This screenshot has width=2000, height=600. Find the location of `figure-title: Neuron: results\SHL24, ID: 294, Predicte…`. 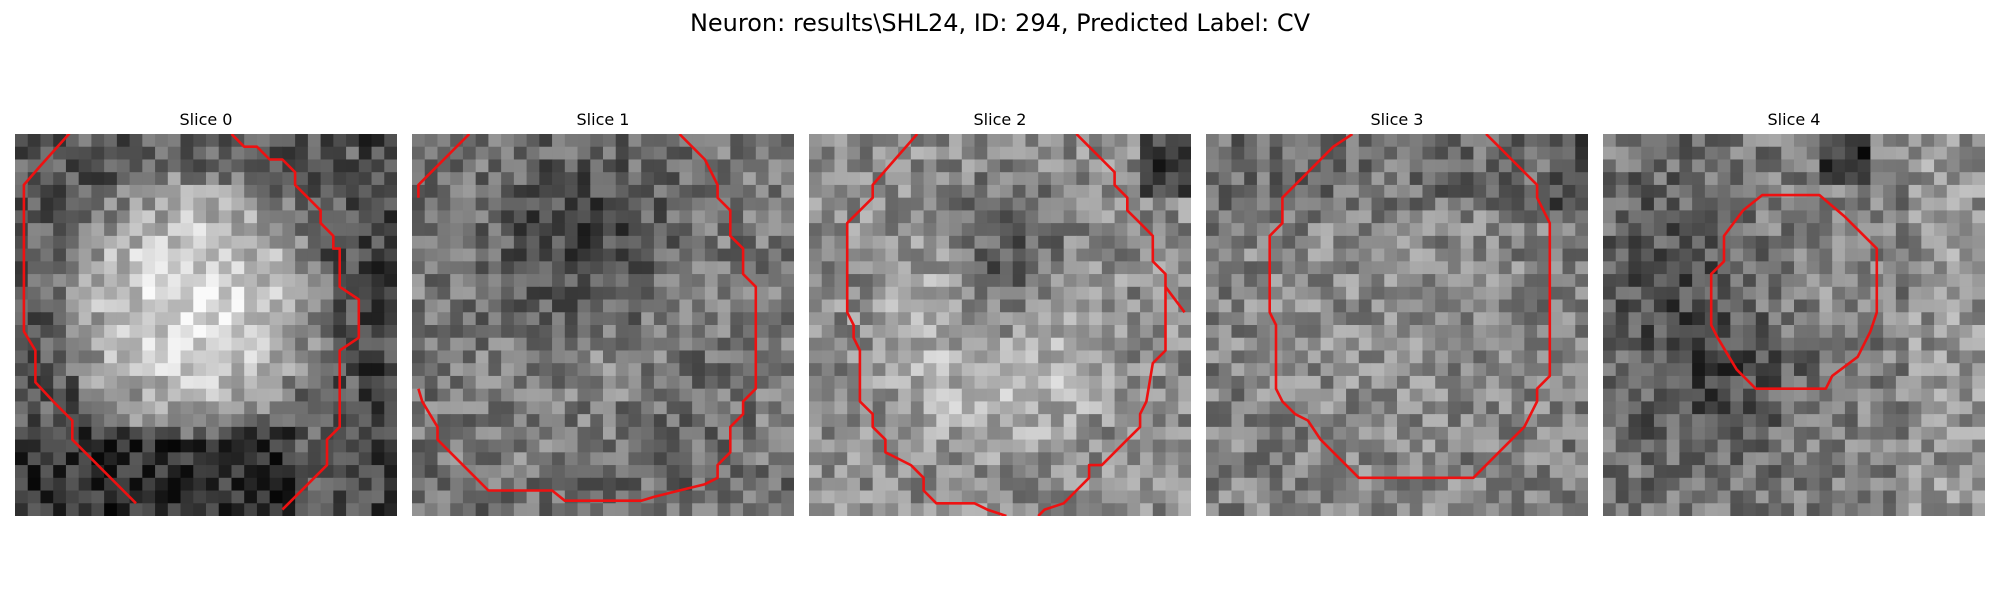

figure-title: Neuron: results\SHL24, ID: 294, Predicte… is located at coordinates (1000, 23).